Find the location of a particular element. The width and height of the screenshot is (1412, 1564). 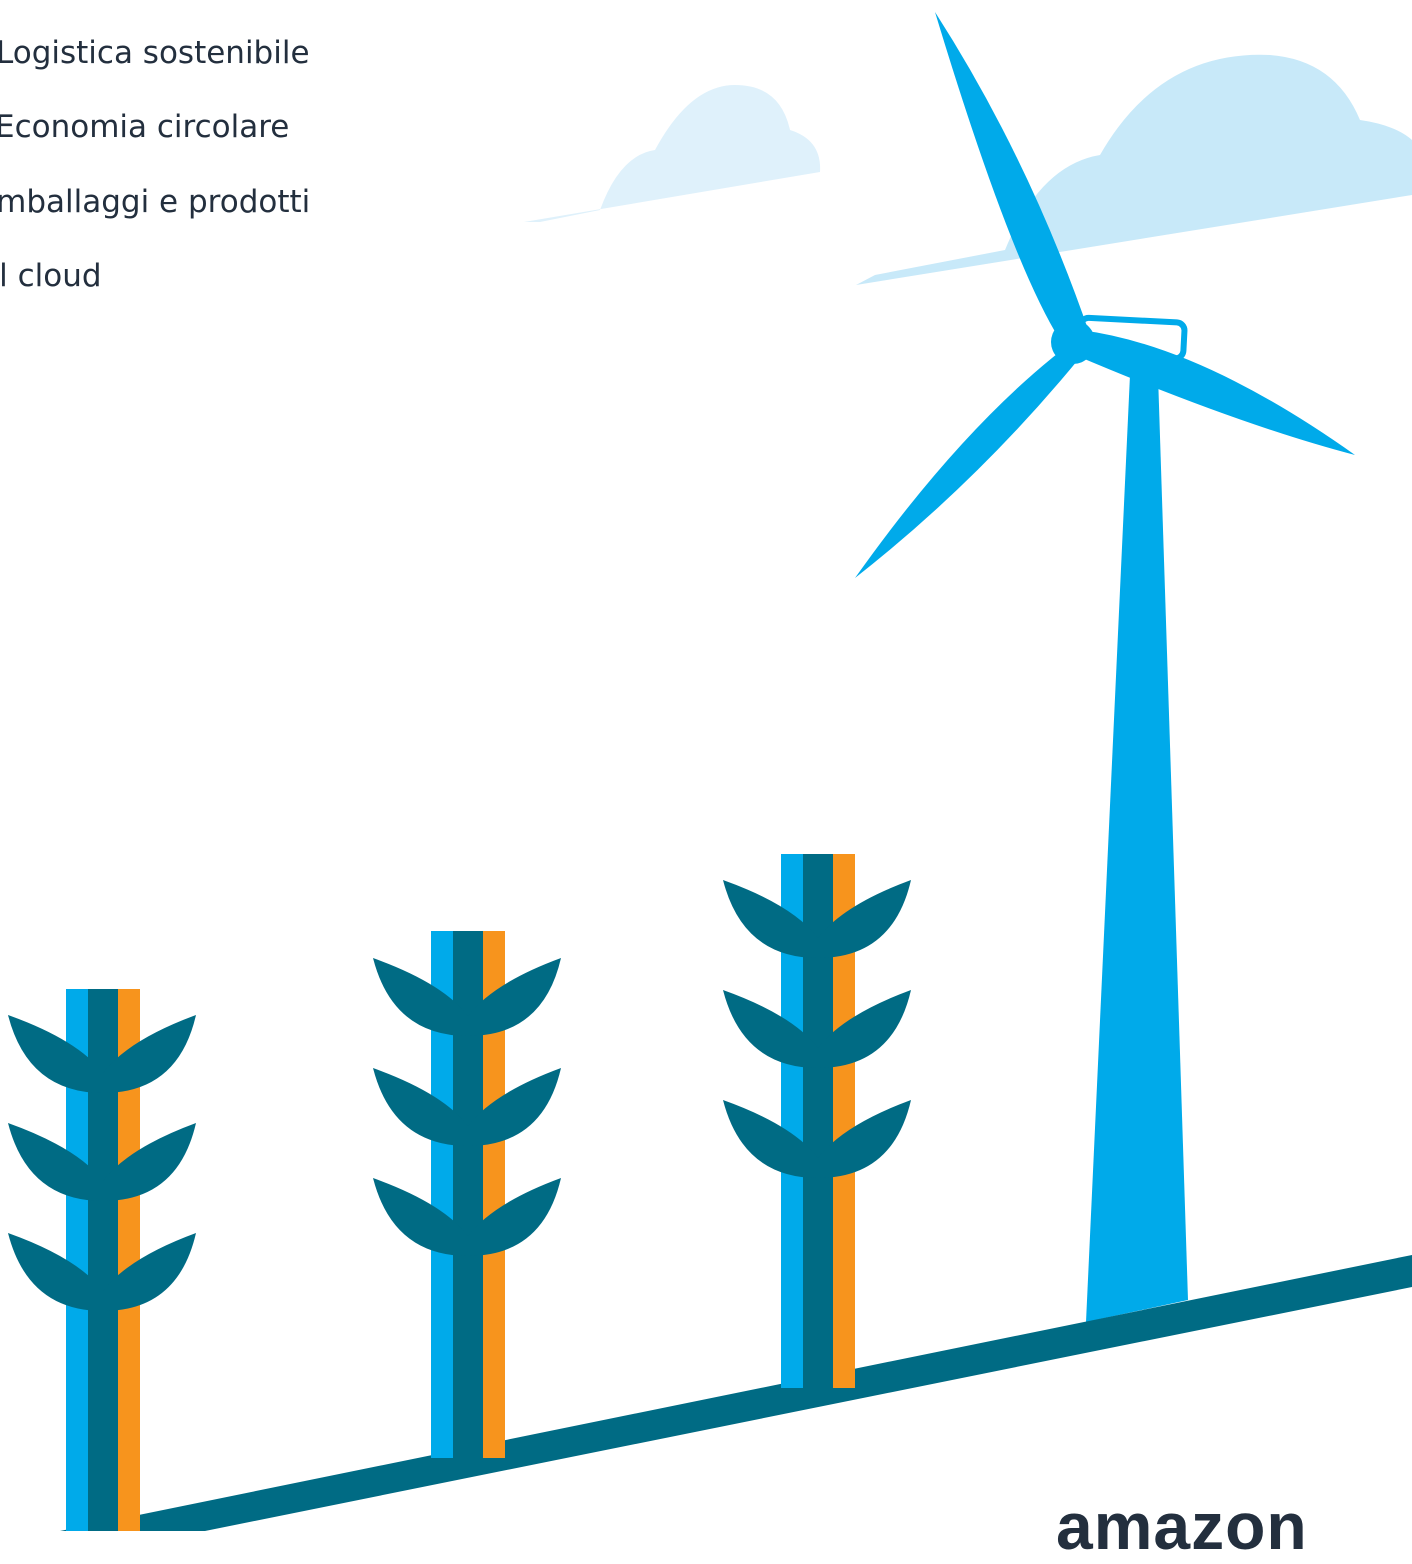

menu-item: Imballaggi e prodotti is located at coordinates (155, 202).